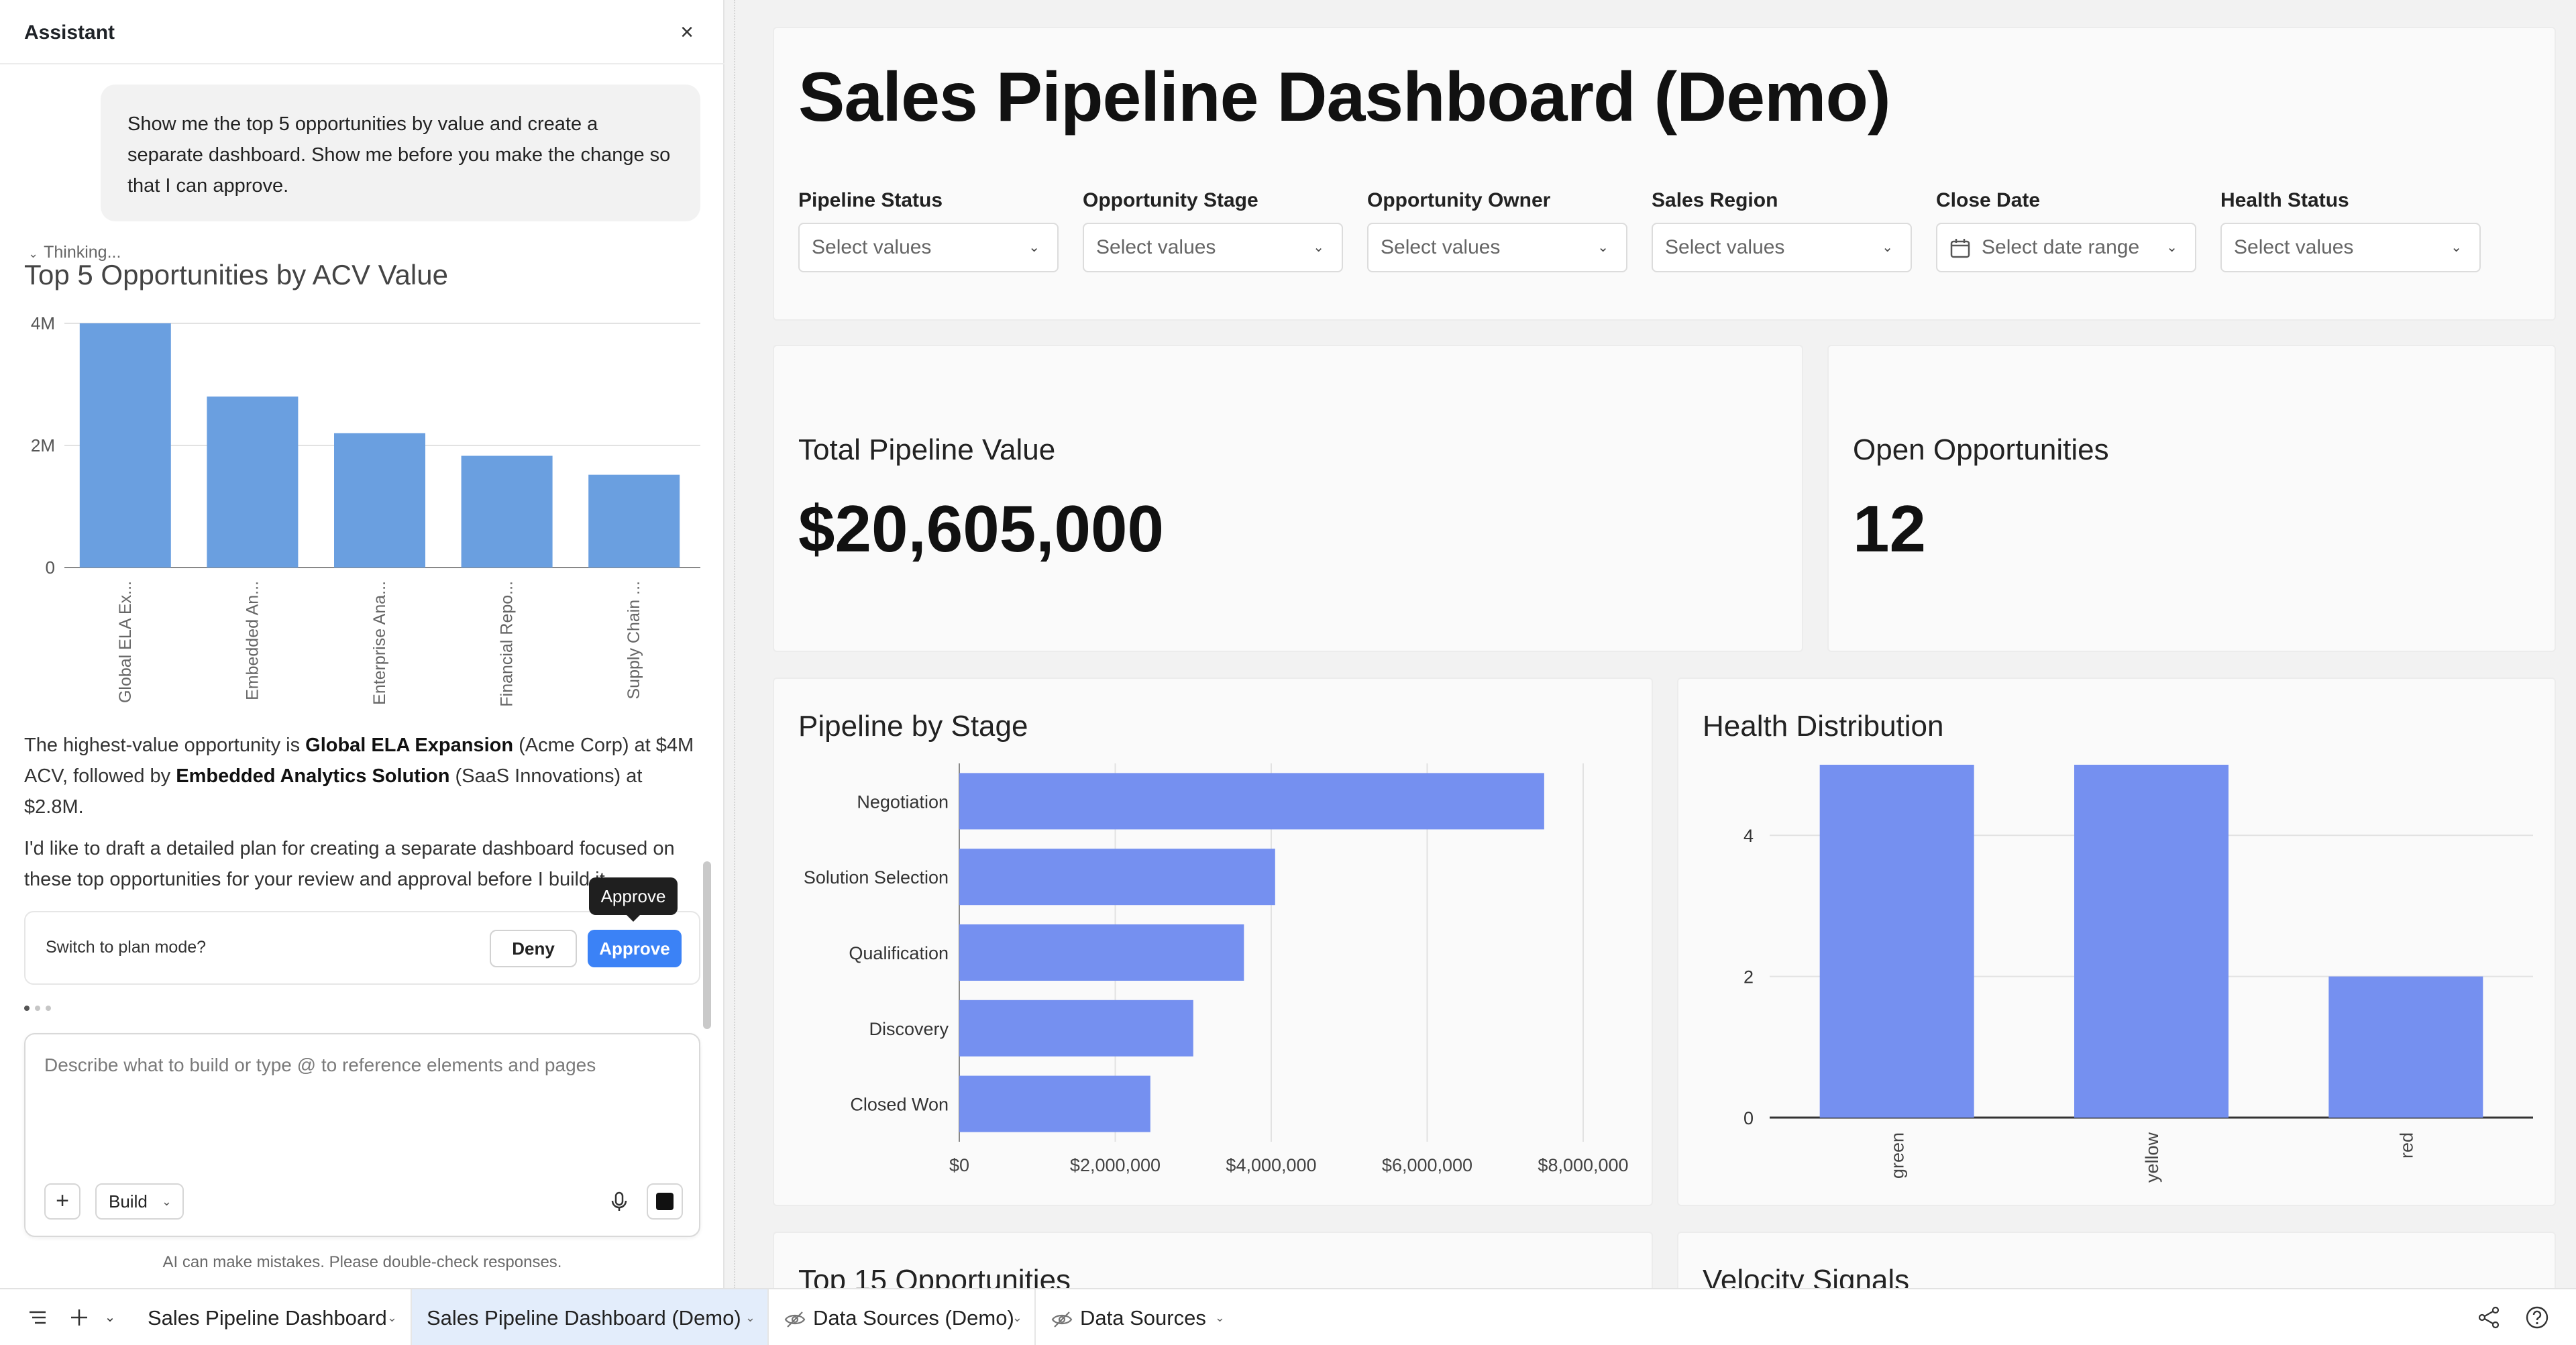 The width and height of the screenshot is (2576, 1345). Describe the element at coordinates (2284, 200) in the screenshot. I see `filter-label: Health Status` at that location.